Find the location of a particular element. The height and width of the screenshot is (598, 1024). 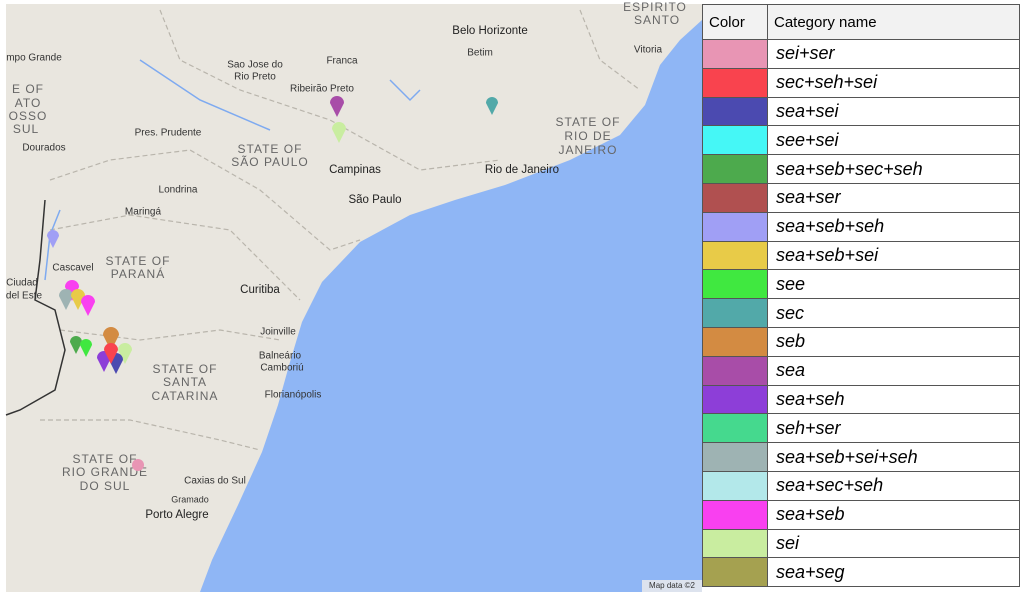

legend-row: seb is located at coordinates (861, 341).